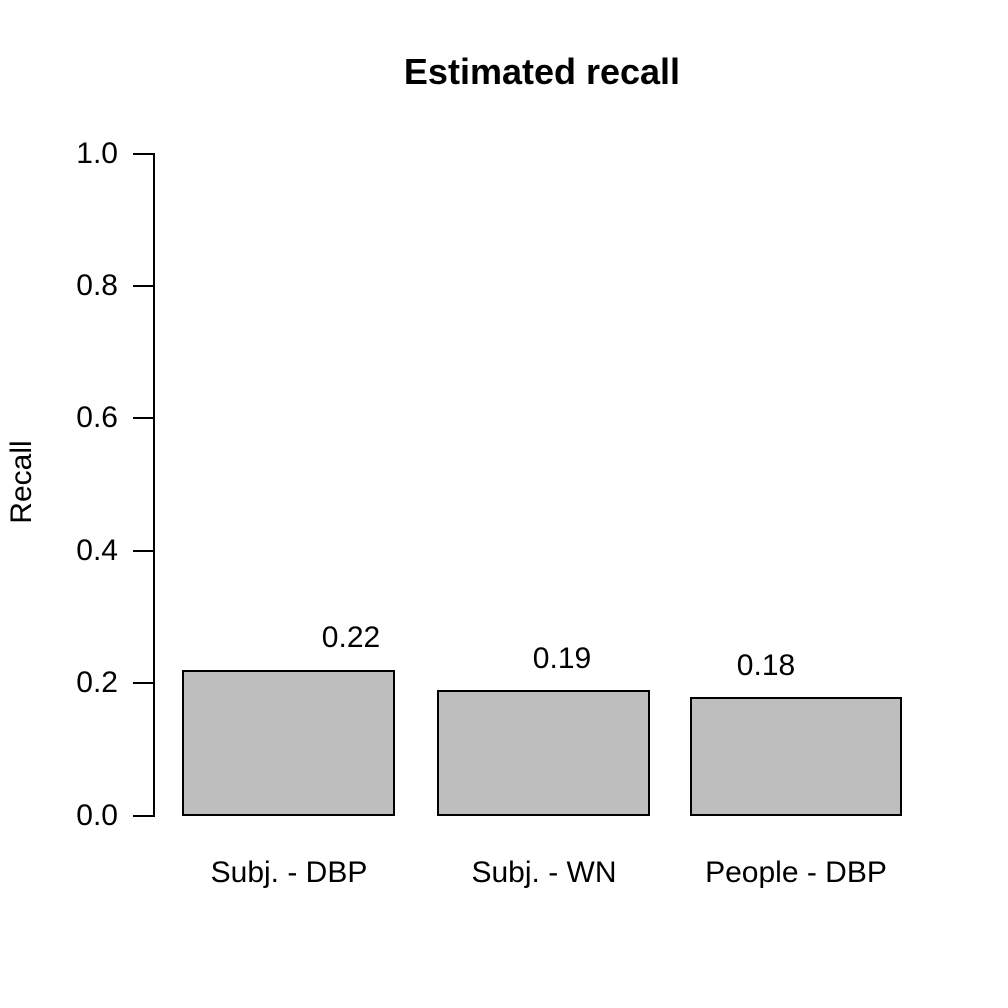  Describe the element at coordinates (351, 637) in the screenshot. I see `bar-value-label: 0.22` at that location.